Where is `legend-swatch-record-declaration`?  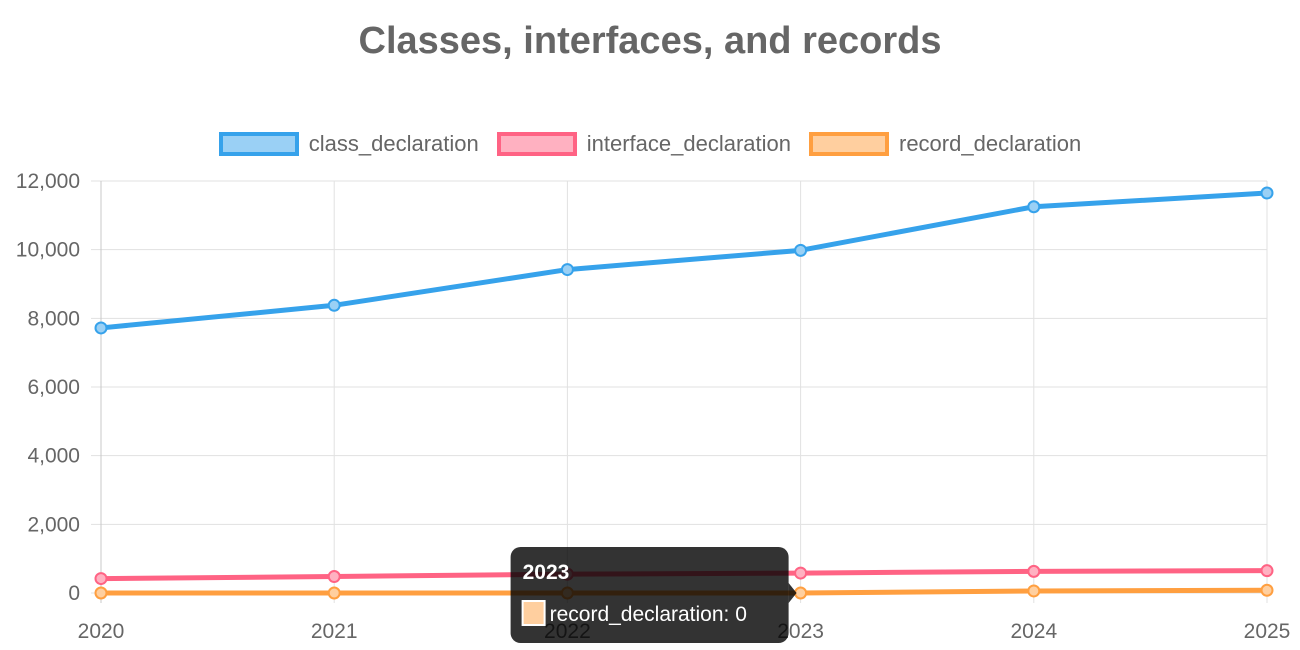
legend-swatch-record-declaration is located at coordinates (849, 144).